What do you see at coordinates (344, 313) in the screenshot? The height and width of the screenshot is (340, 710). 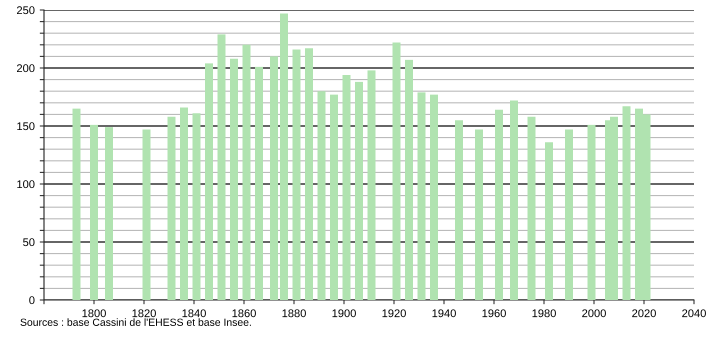 I see `x-tick-label: 1900` at bounding box center [344, 313].